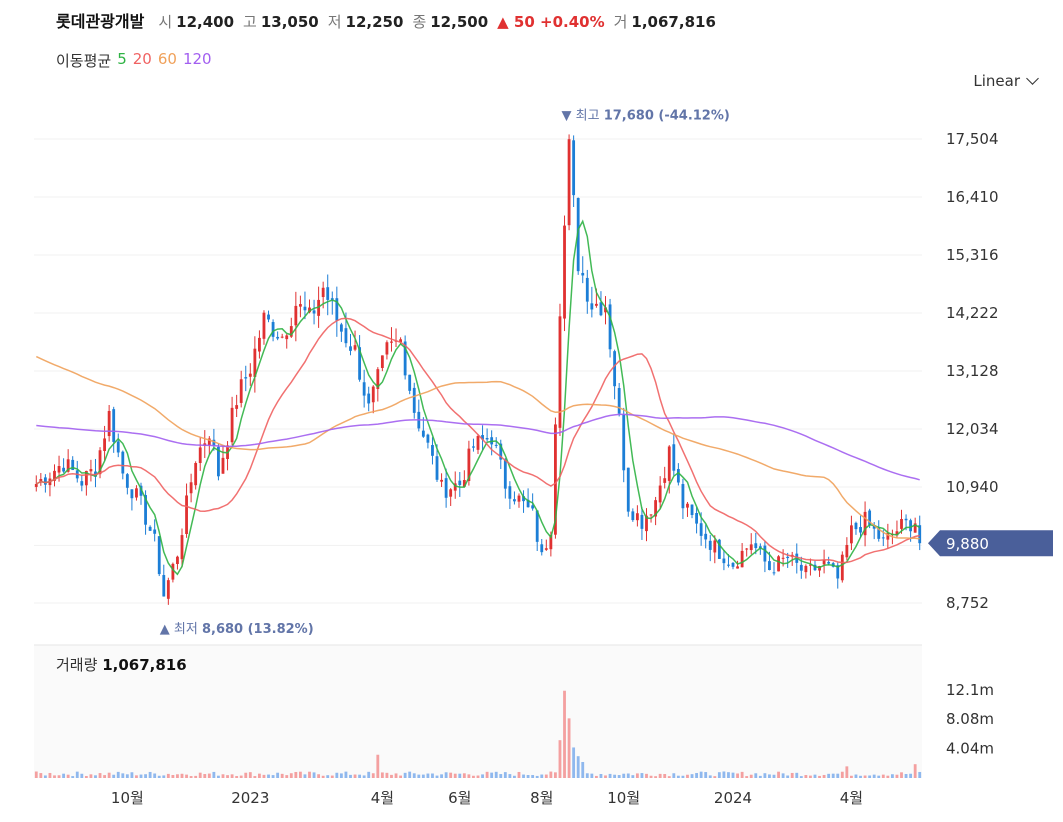 The image size is (1063, 822). I want to click on ma-120-legend: 120, so click(197, 59).